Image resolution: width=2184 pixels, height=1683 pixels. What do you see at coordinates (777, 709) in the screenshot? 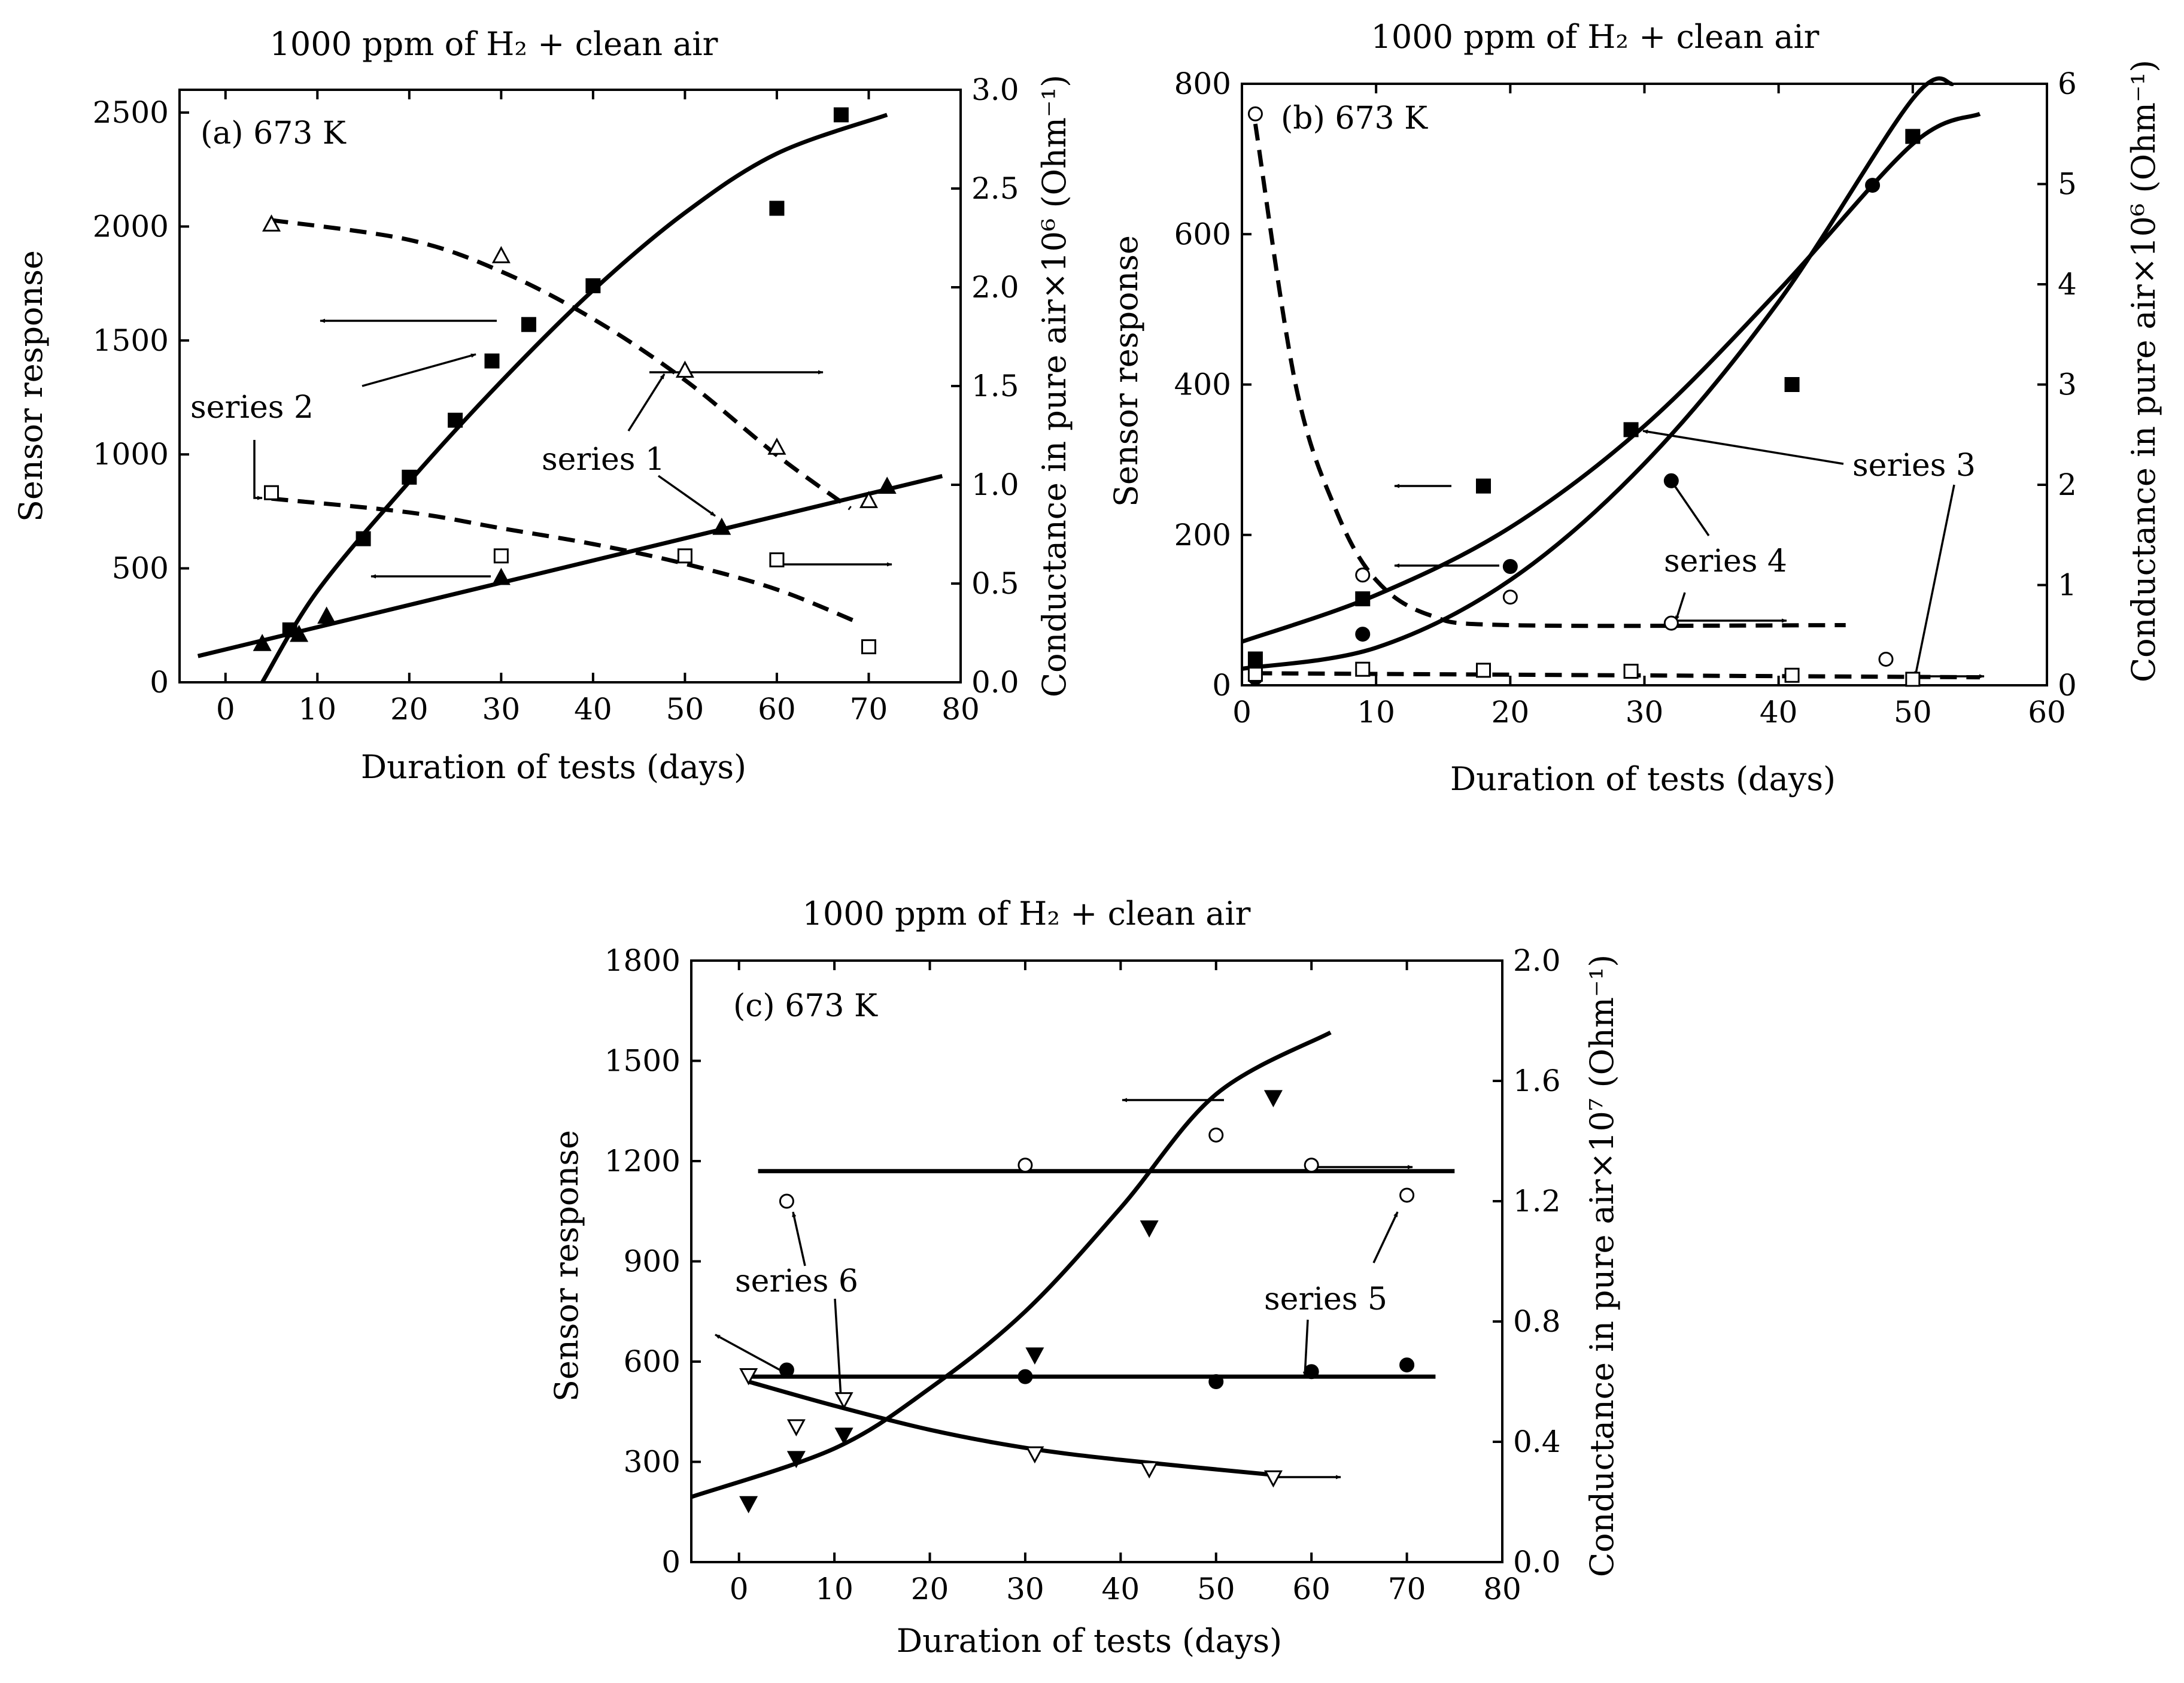
I see `panel-a-x-tick-label: 60` at bounding box center [777, 709].